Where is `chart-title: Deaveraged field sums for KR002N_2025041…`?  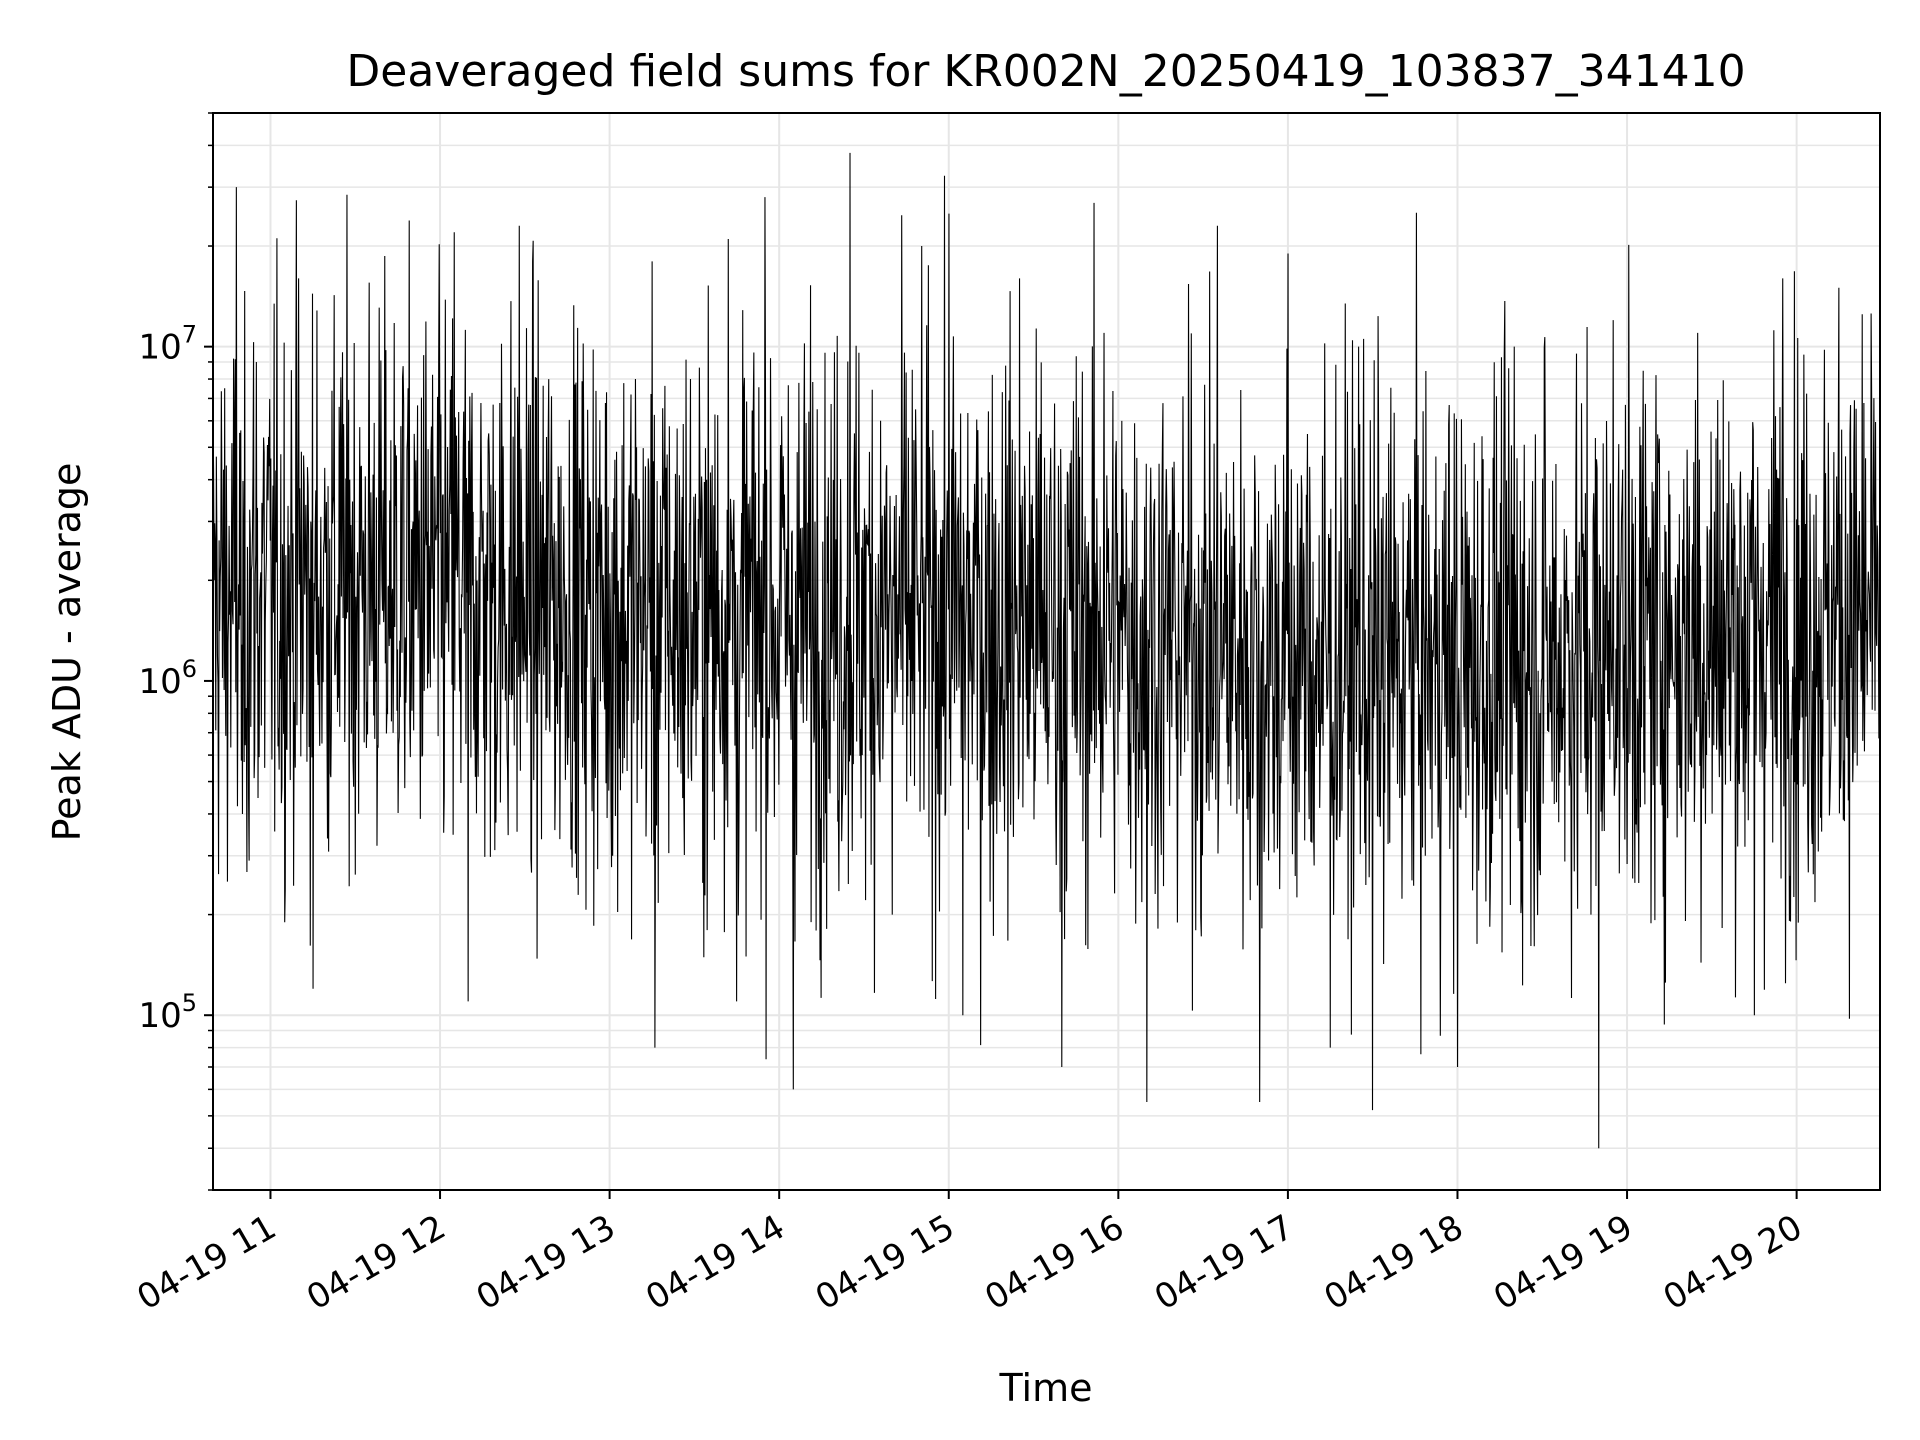 chart-title: Deaveraged field sums for KR002N_2025041… is located at coordinates (1045, 71).